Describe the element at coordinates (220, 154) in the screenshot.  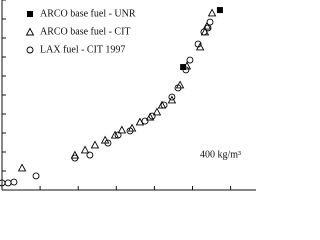
I see `annotation: 400 kg/m³` at that location.